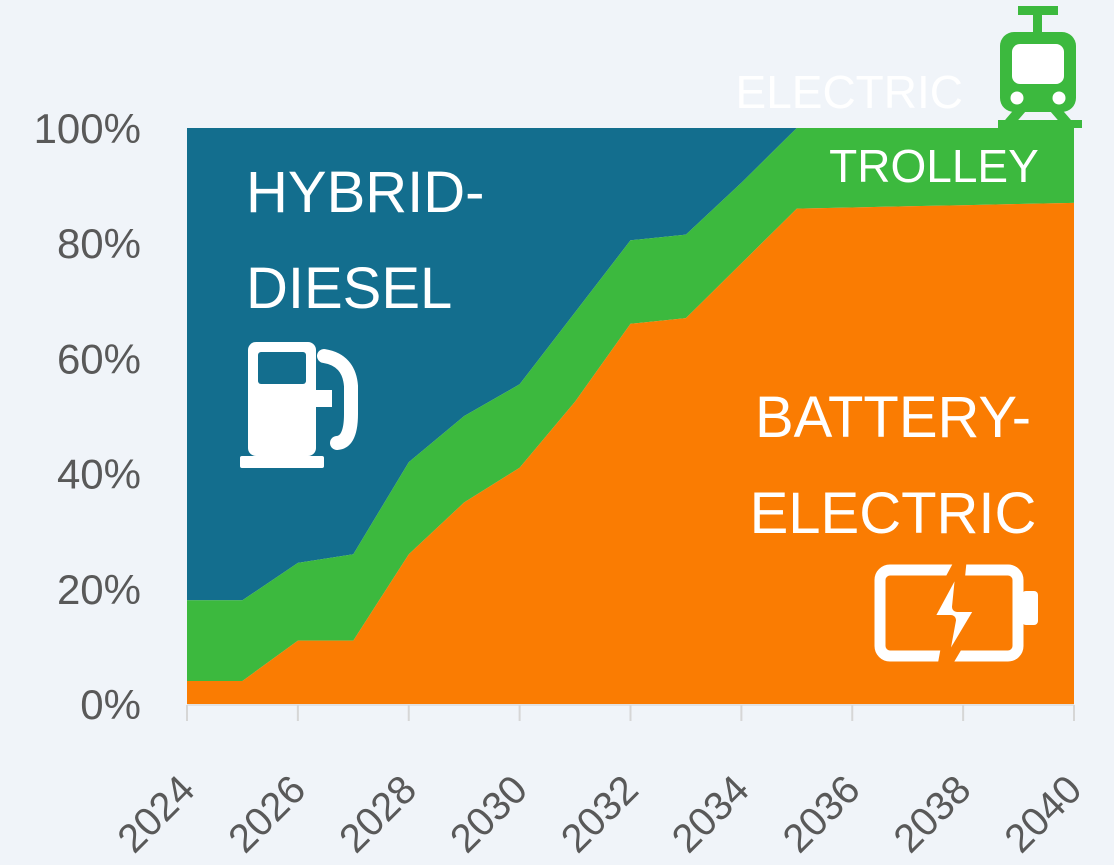 Image resolution: width=1114 pixels, height=865 pixels. What do you see at coordinates (932, 813) in the screenshot?
I see `x-axis-label: 2038` at bounding box center [932, 813].